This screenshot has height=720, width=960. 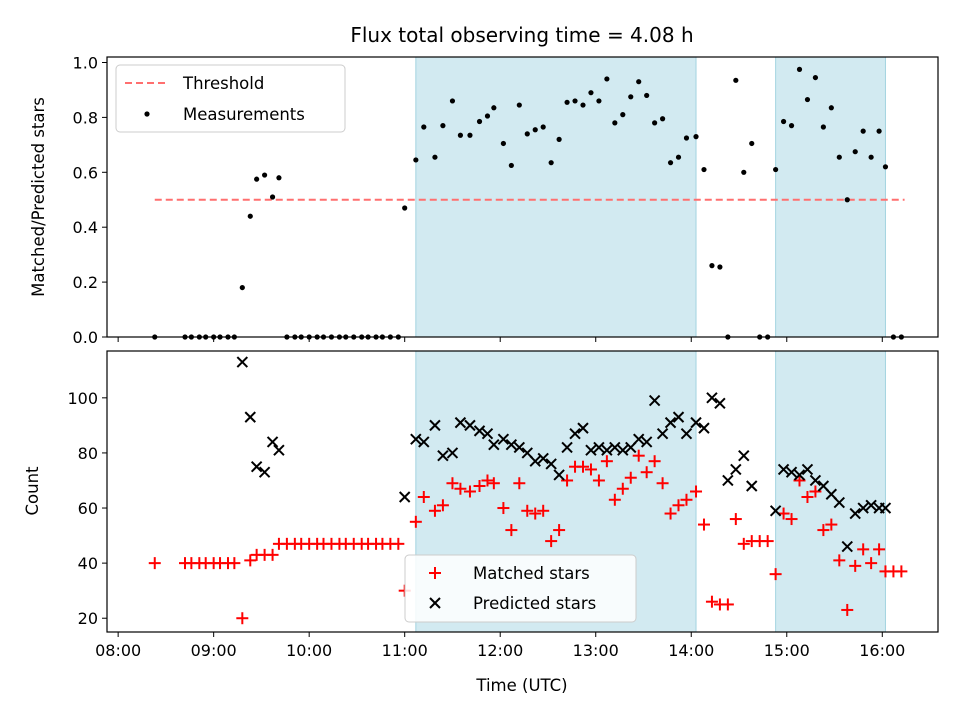 I want to click on x-tick-label: 16:00, so click(x=882, y=650).